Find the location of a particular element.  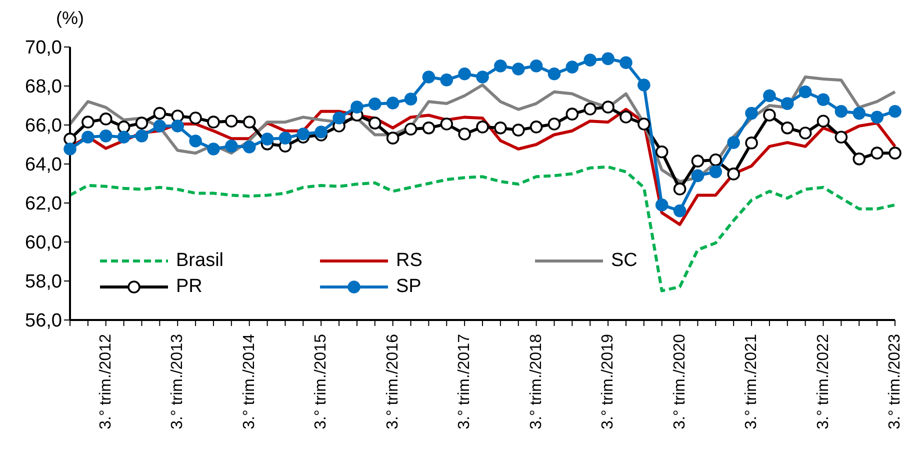

y-tick-label: 62,0 is located at coordinates (43, 204).